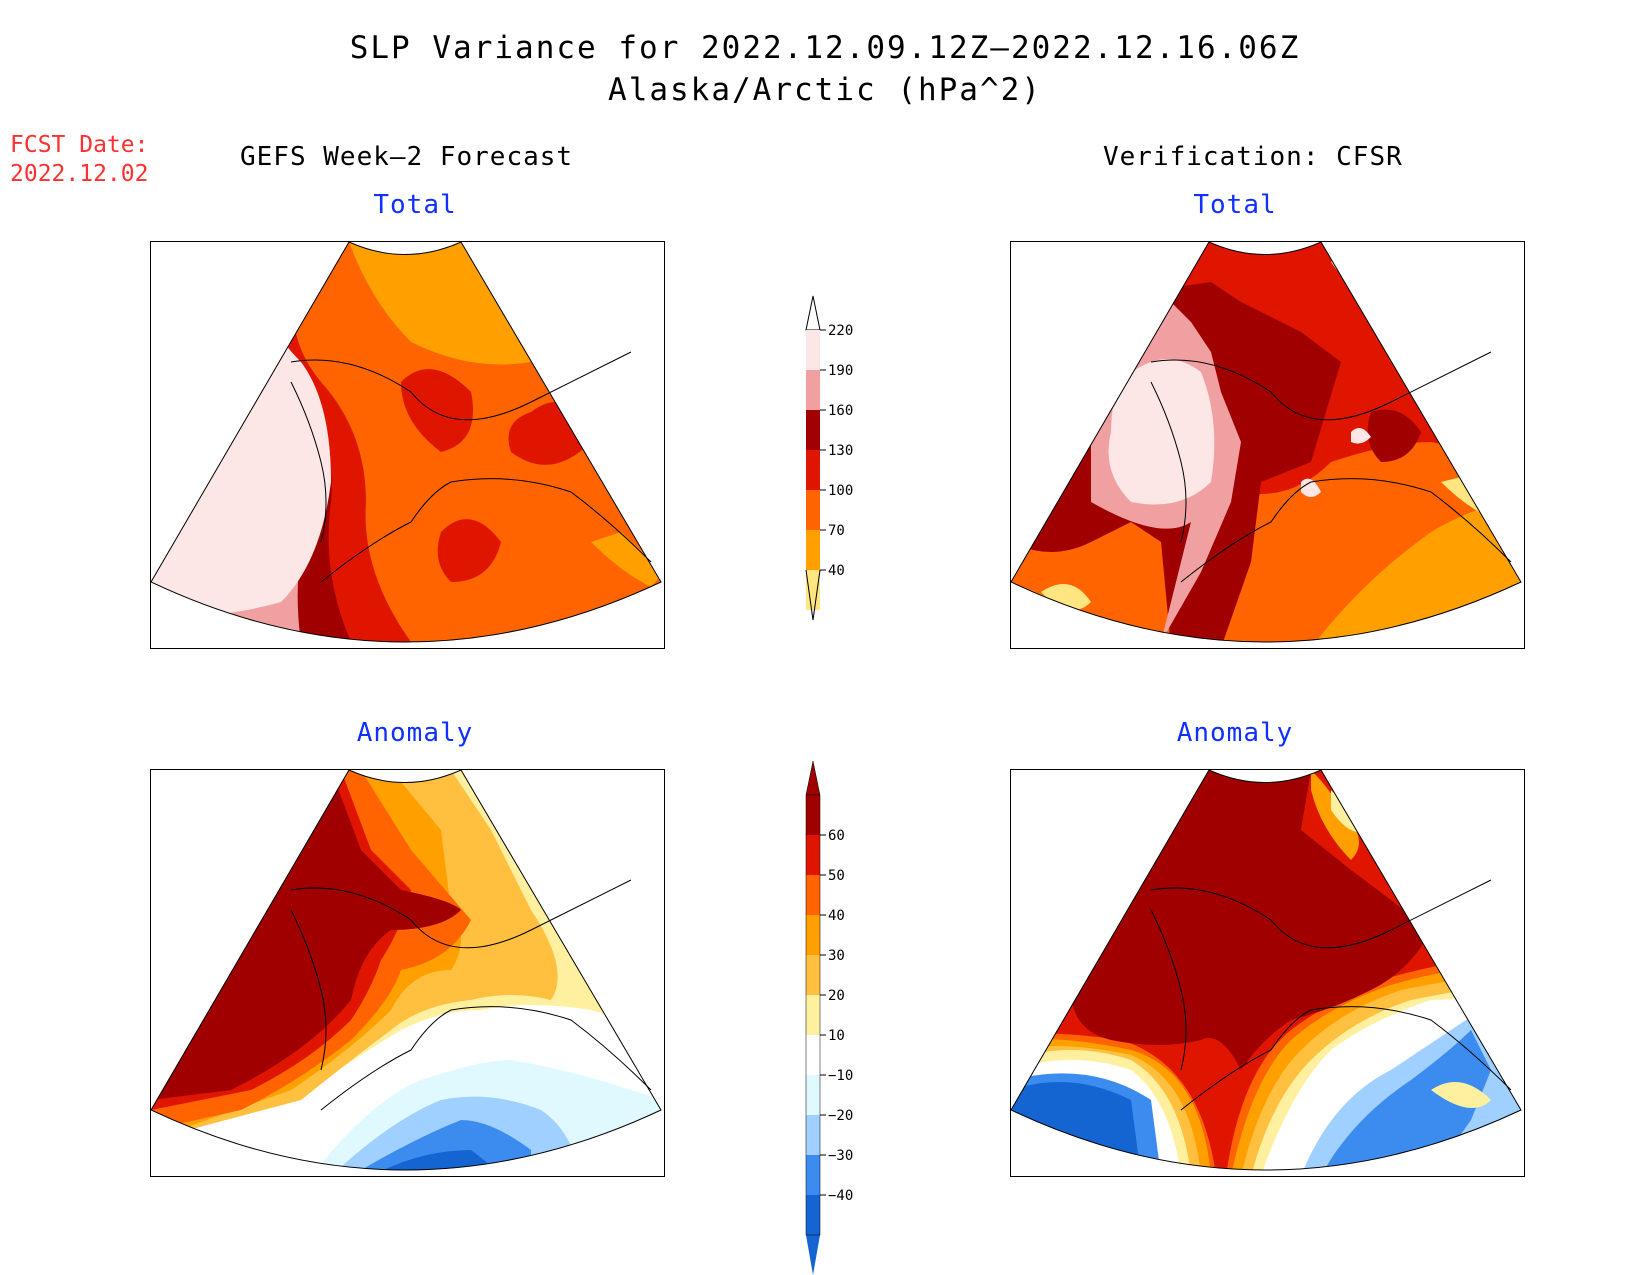 The image size is (1650, 1275). I want to click on verification-anomaly-map, so click(1267, 973).